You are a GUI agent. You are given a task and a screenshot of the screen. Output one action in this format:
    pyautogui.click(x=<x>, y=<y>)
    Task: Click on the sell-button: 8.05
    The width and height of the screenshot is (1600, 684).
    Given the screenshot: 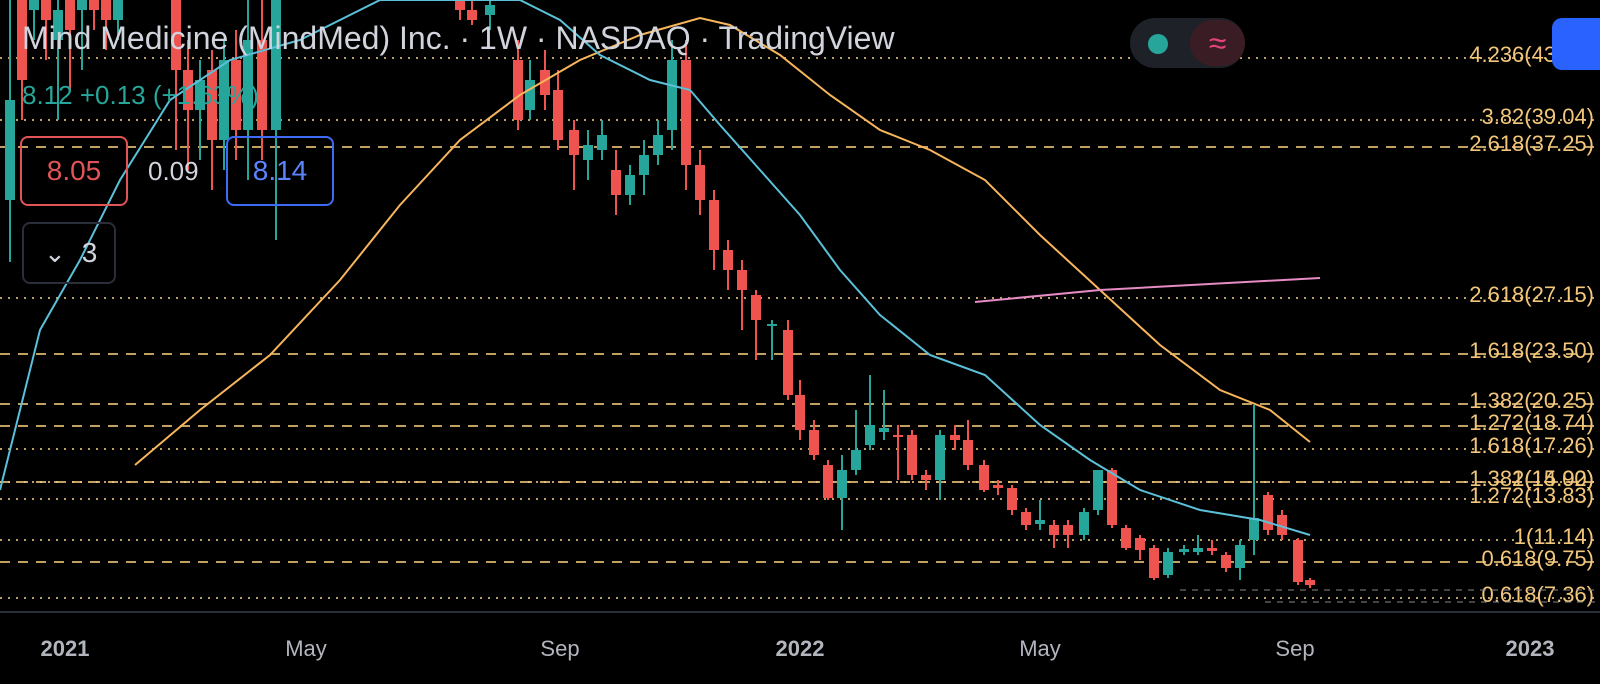 What is the action you would take?
    pyautogui.click(x=74, y=171)
    